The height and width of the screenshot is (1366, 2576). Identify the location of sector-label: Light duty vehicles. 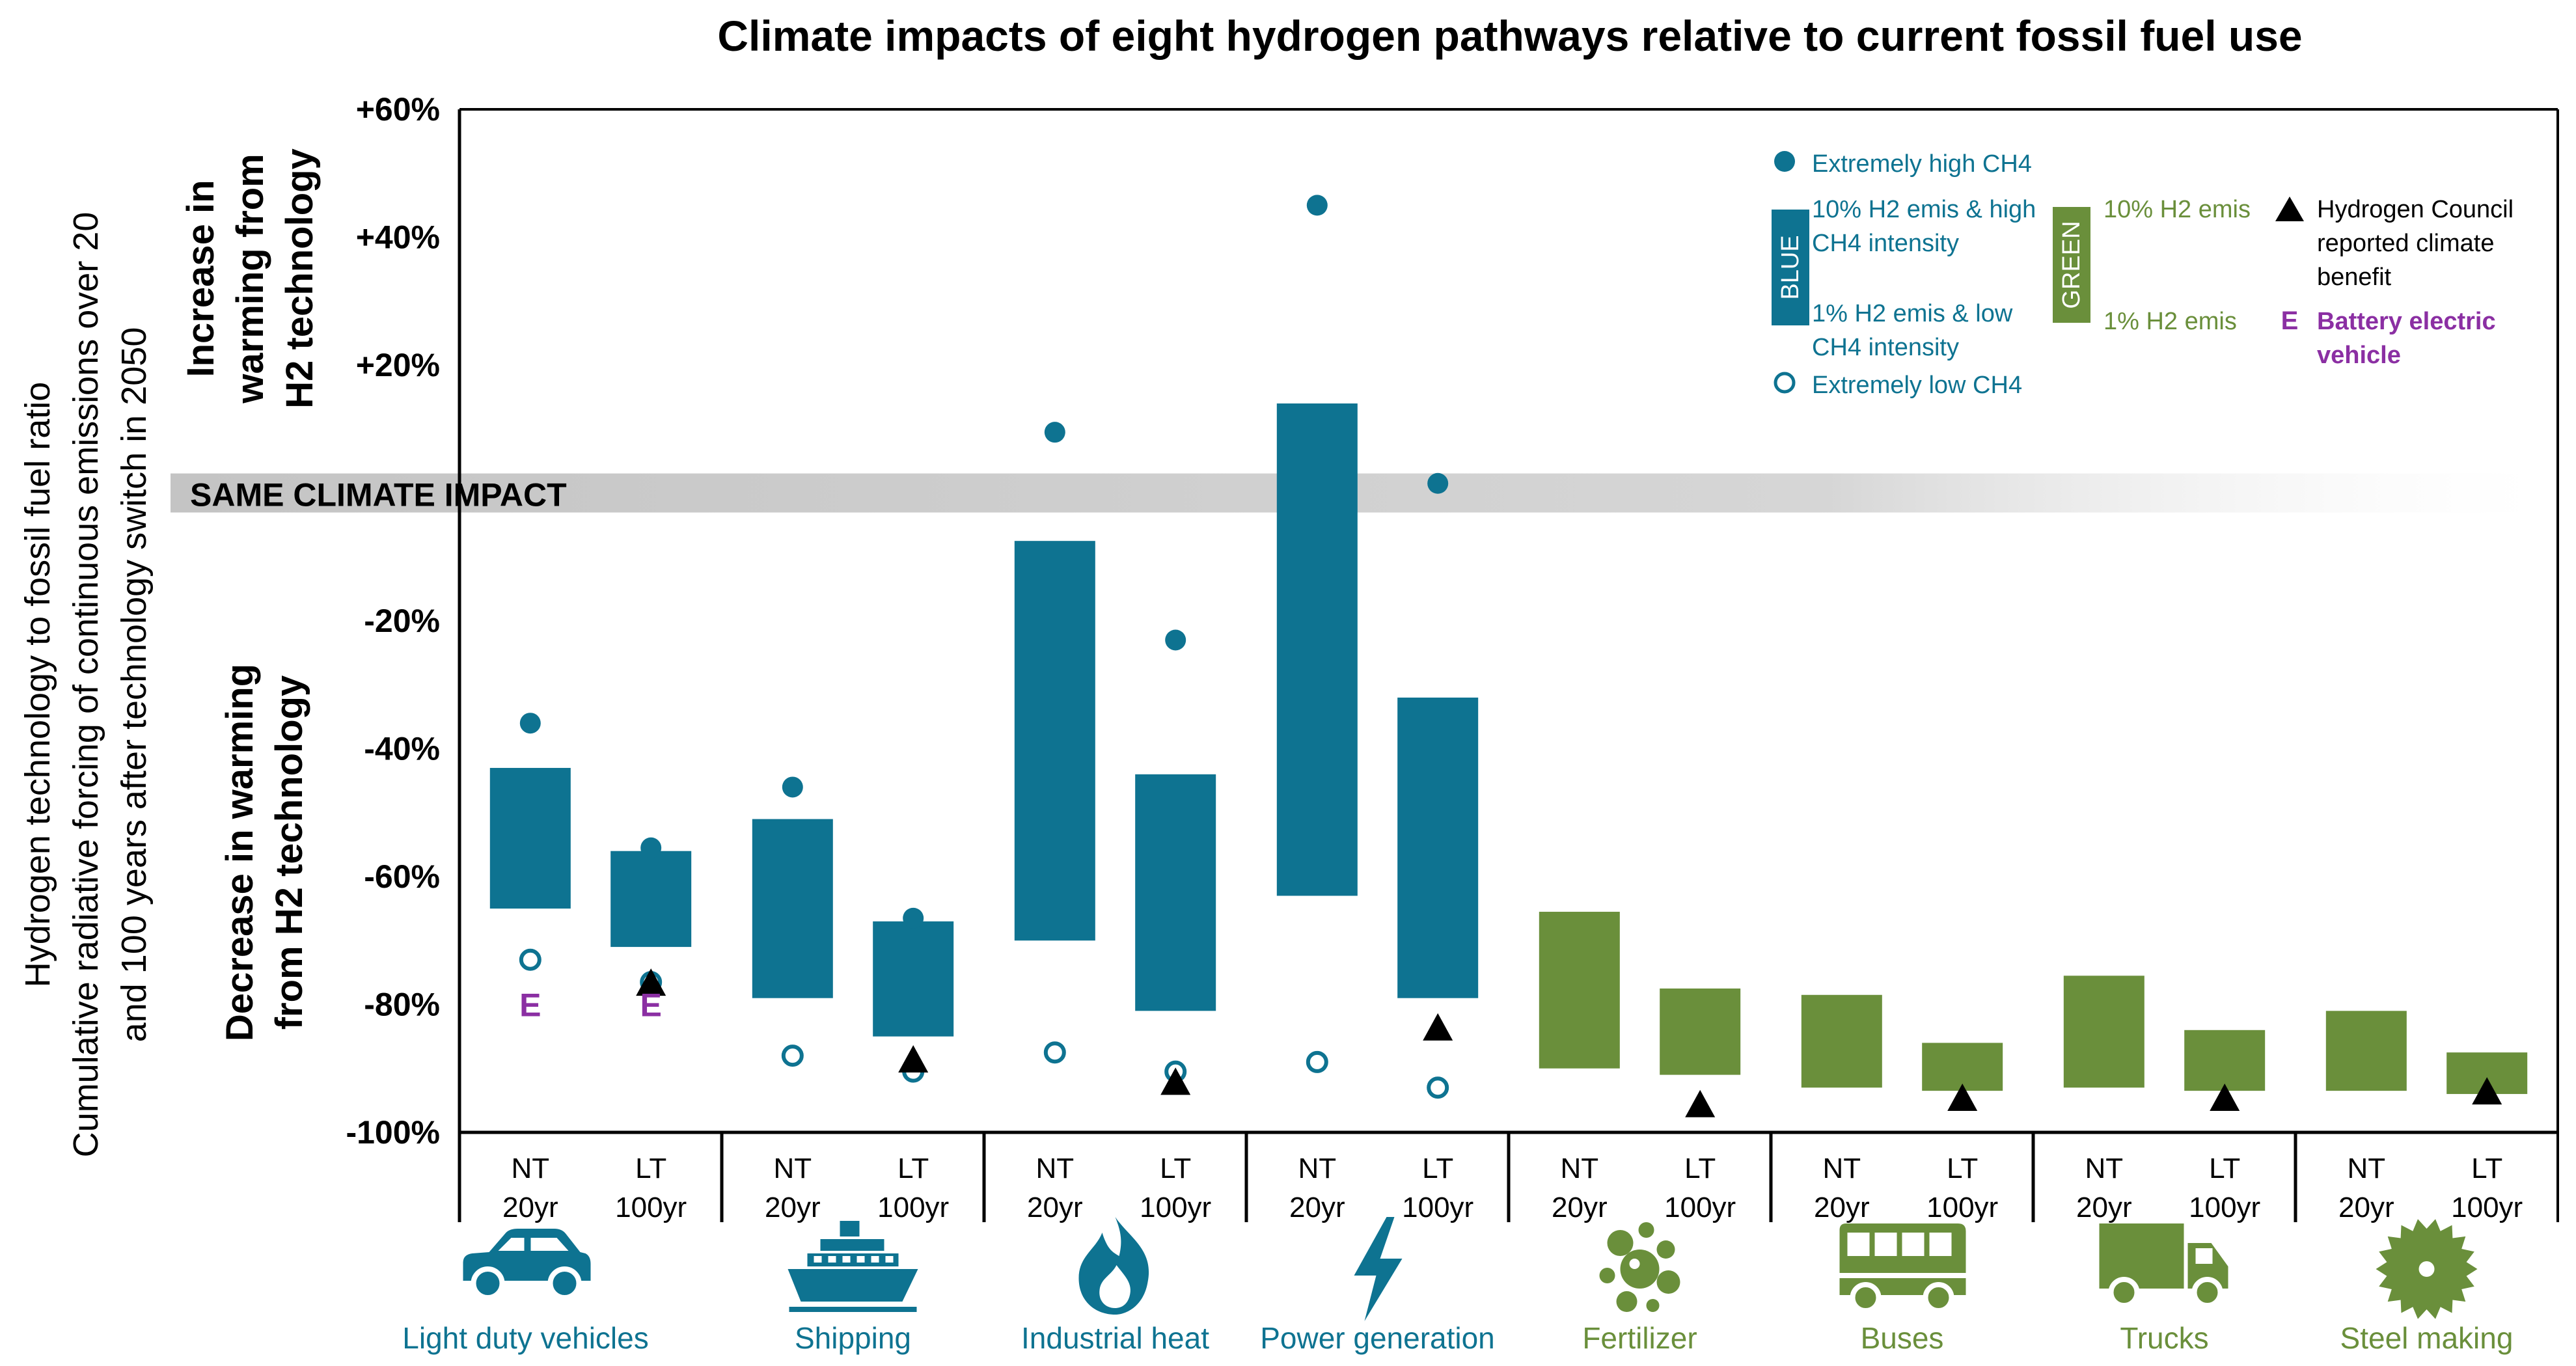
(525, 1338).